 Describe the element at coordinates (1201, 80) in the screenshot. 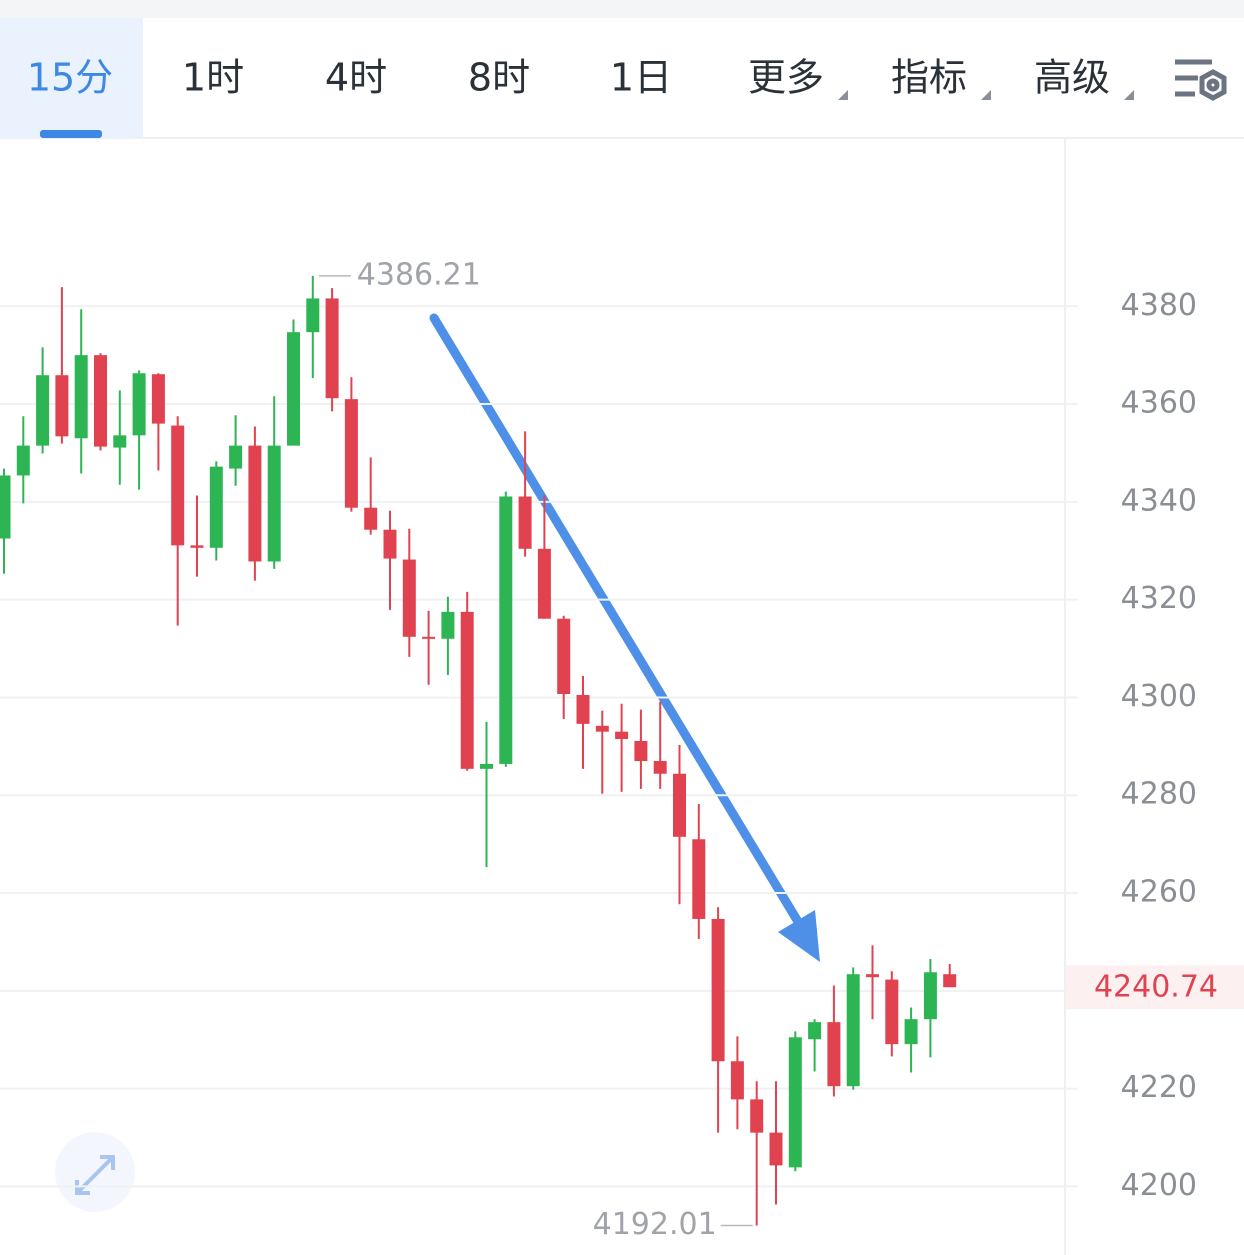

I see `settings-icon` at that location.